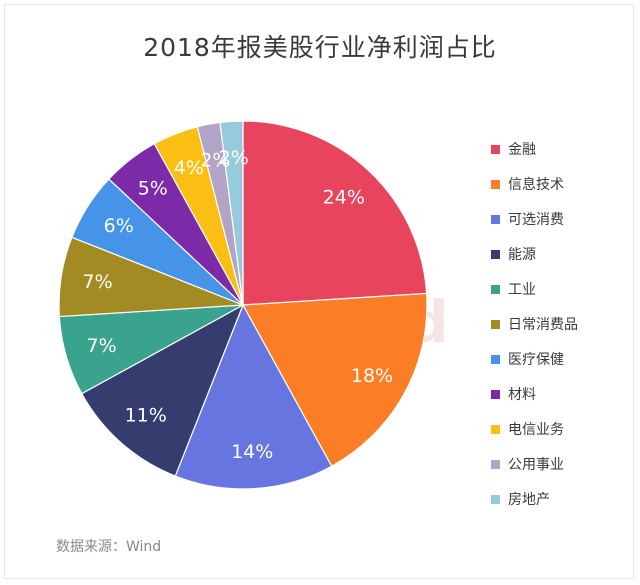 Image resolution: width=640 pixels, height=585 pixels. I want to click on legend-item-10: 公用事业, so click(534, 472).